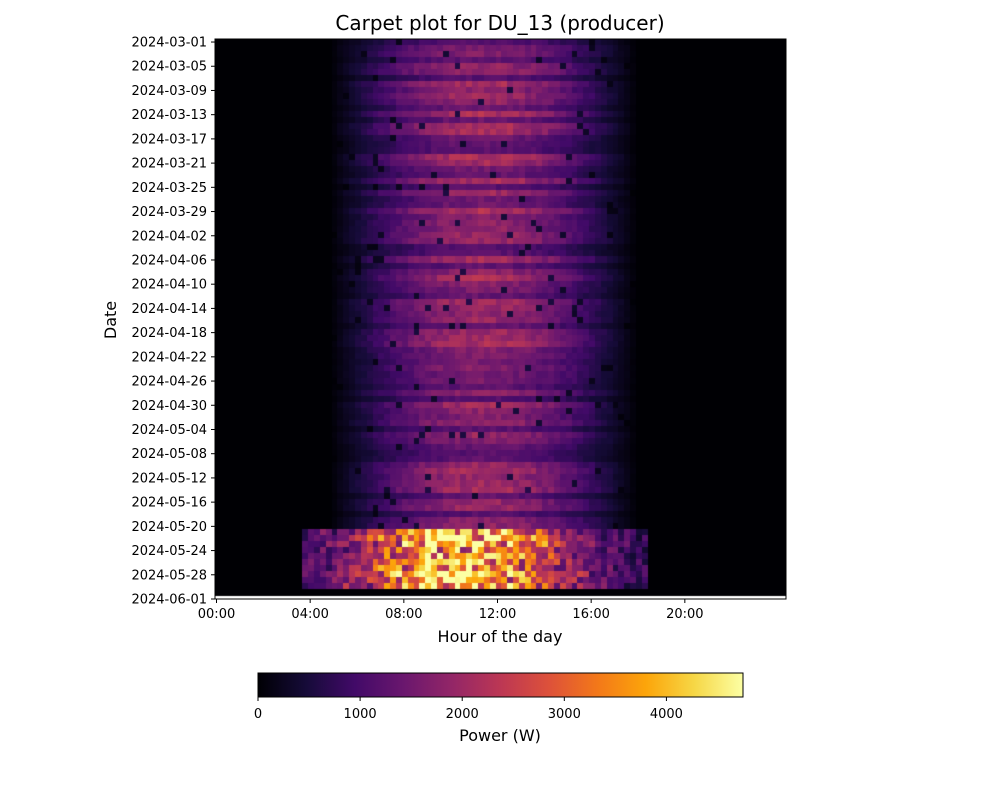 Image resolution: width=1000 pixels, height=800 pixels. Describe the element at coordinates (500, 685) in the screenshot. I see `colorbar-gradient` at that location.